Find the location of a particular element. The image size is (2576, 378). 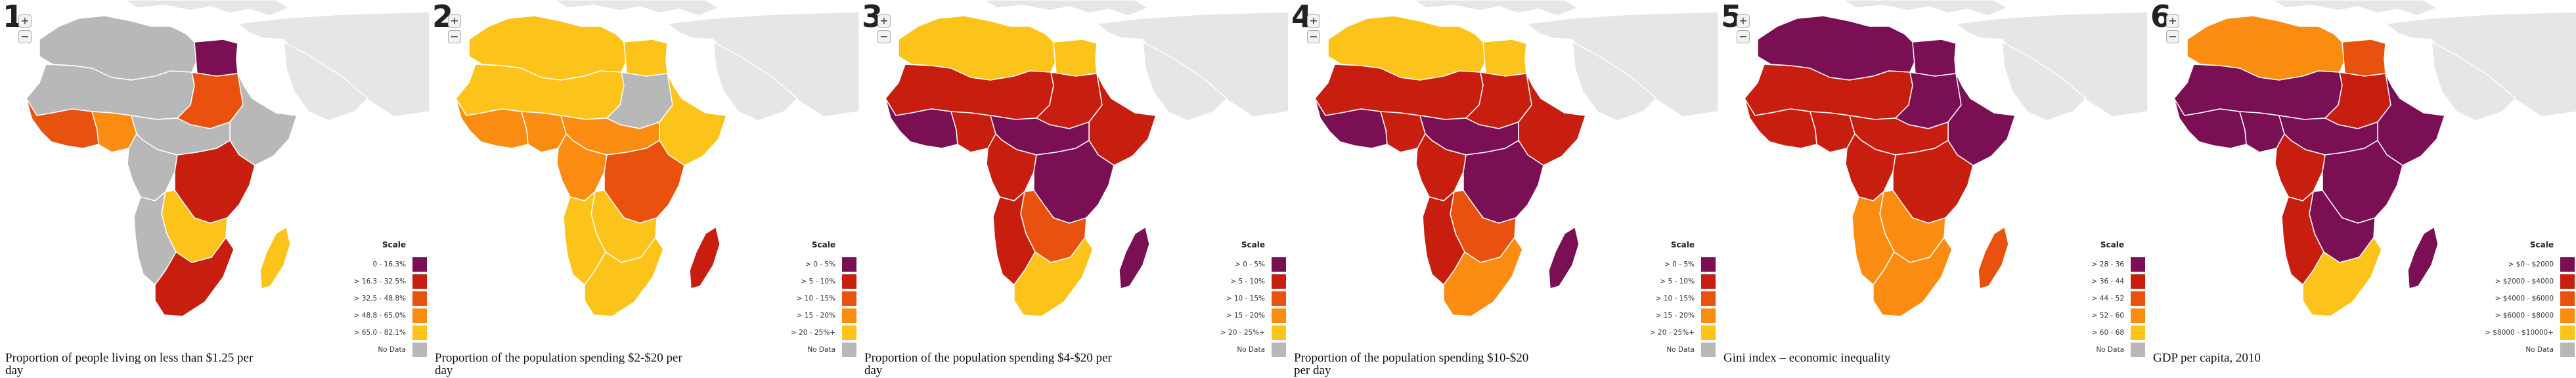

legend-label: > 32.5 - 48.8% is located at coordinates (379, 299).